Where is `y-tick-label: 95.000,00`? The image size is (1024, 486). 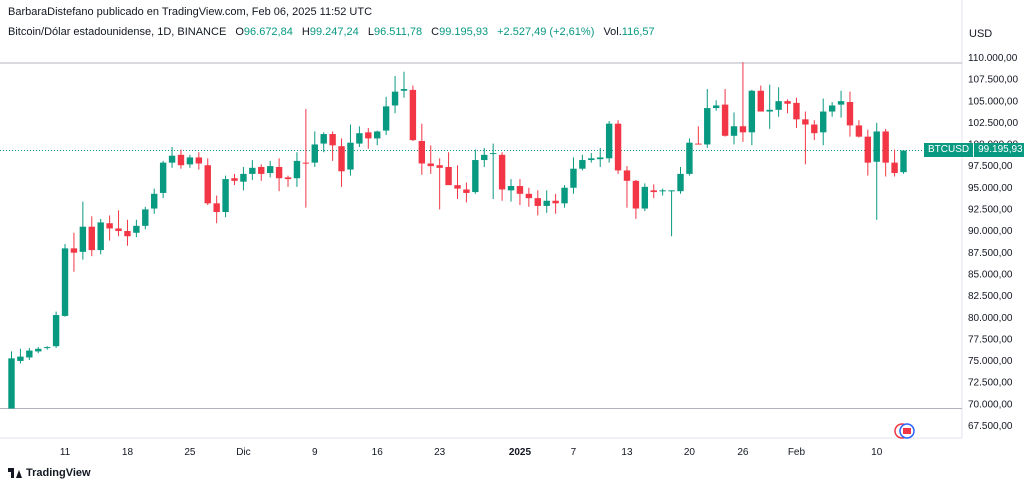
y-tick-label: 95.000,00 is located at coordinates (990, 188).